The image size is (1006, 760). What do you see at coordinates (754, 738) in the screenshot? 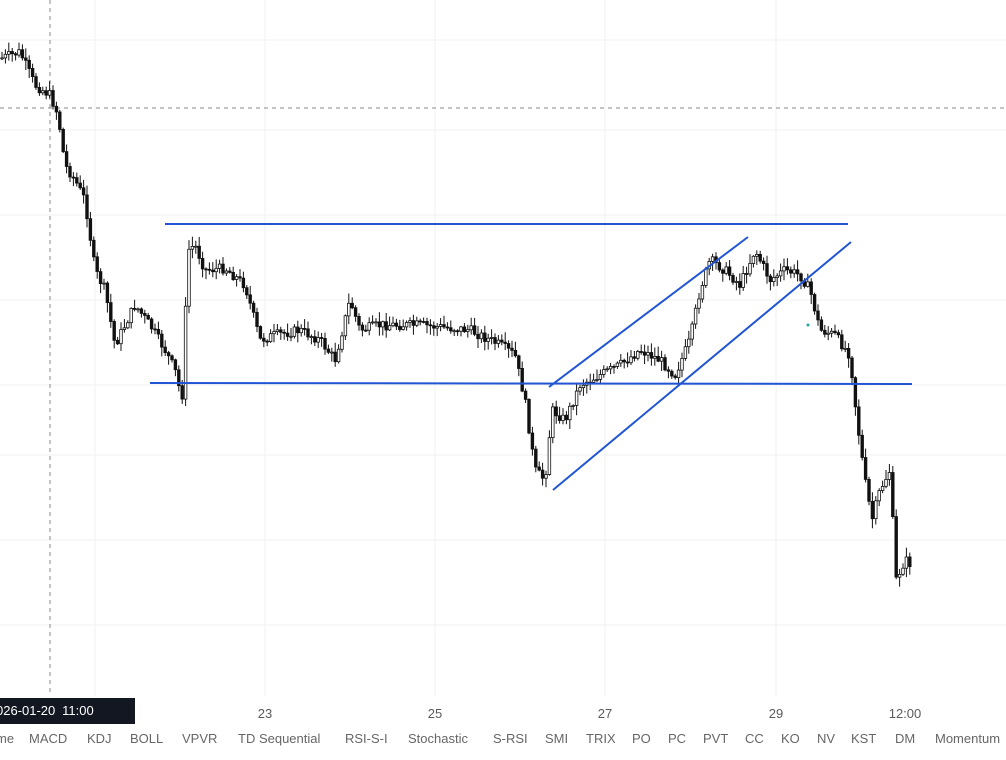
I see `indicator-button: CC` at bounding box center [754, 738].